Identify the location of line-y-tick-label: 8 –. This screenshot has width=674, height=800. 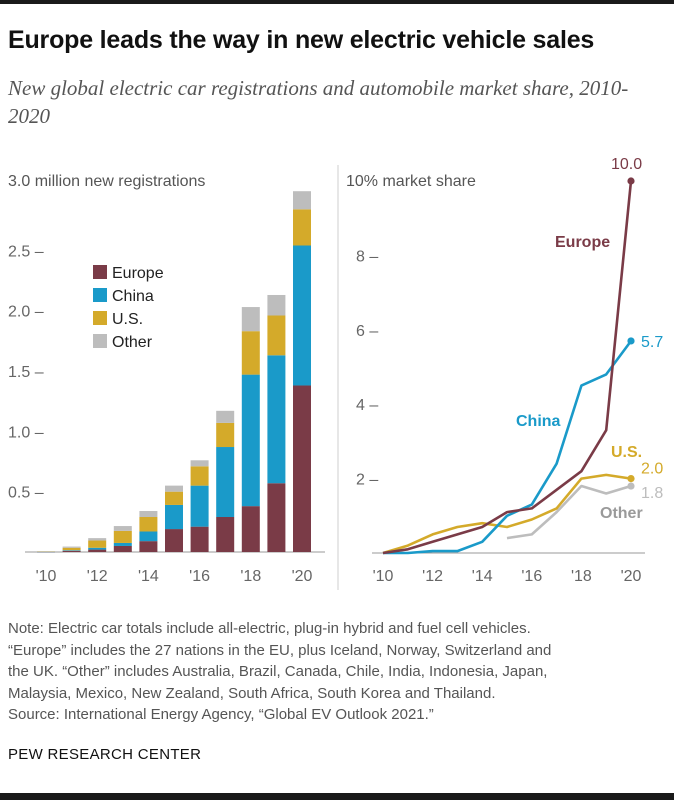
(367, 256).